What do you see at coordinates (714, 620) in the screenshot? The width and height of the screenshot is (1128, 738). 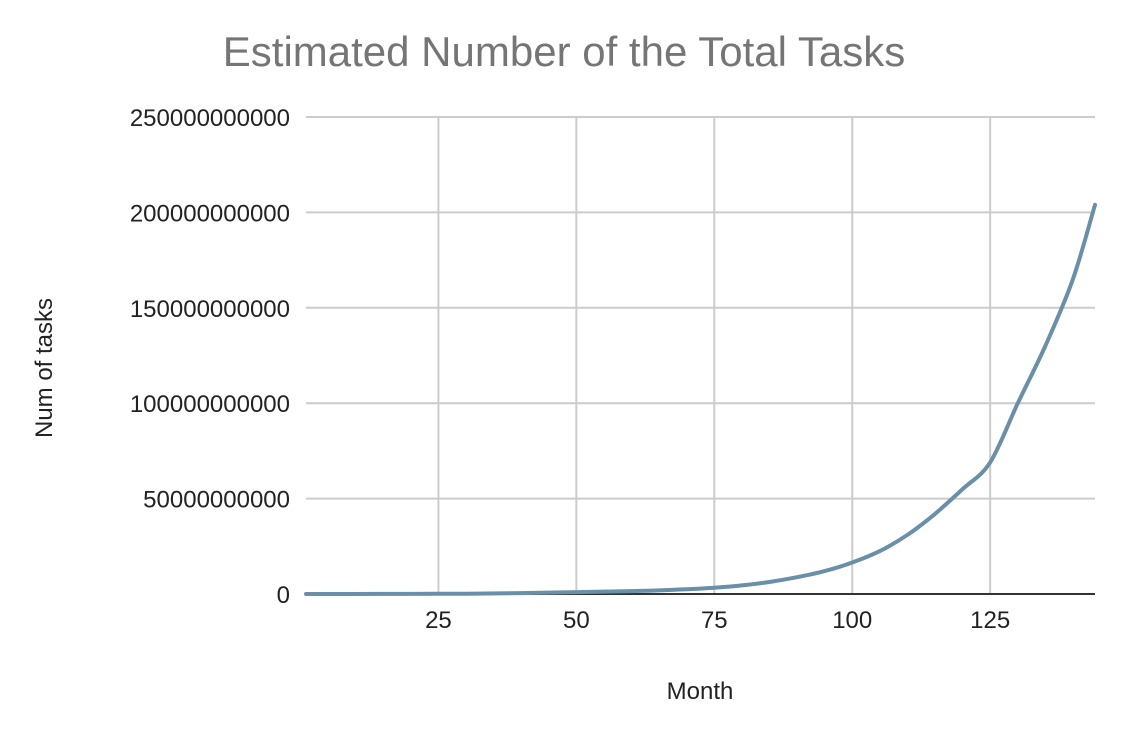 I see `x-tick-label: 75` at bounding box center [714, 620].